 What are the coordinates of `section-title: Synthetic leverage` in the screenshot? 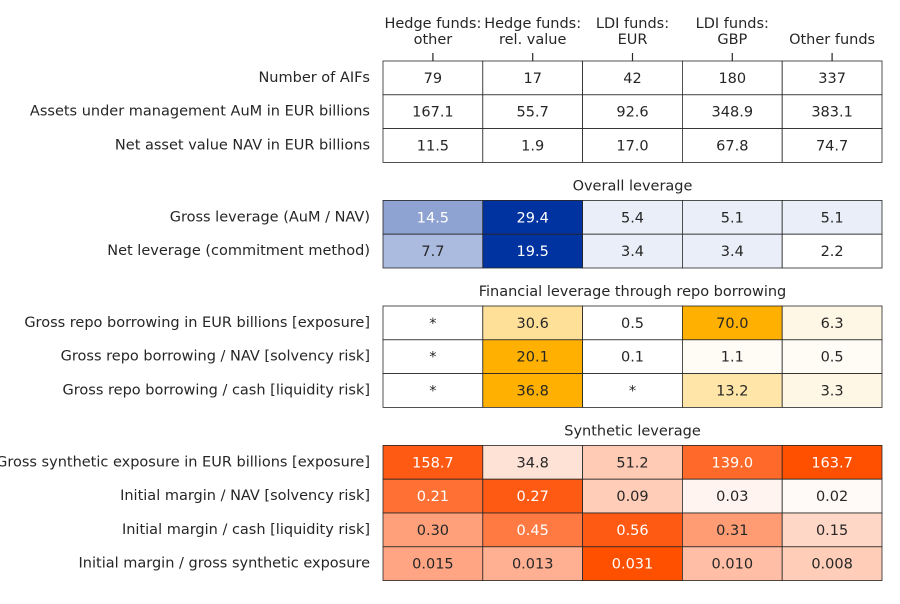 It's located at (632, 431).